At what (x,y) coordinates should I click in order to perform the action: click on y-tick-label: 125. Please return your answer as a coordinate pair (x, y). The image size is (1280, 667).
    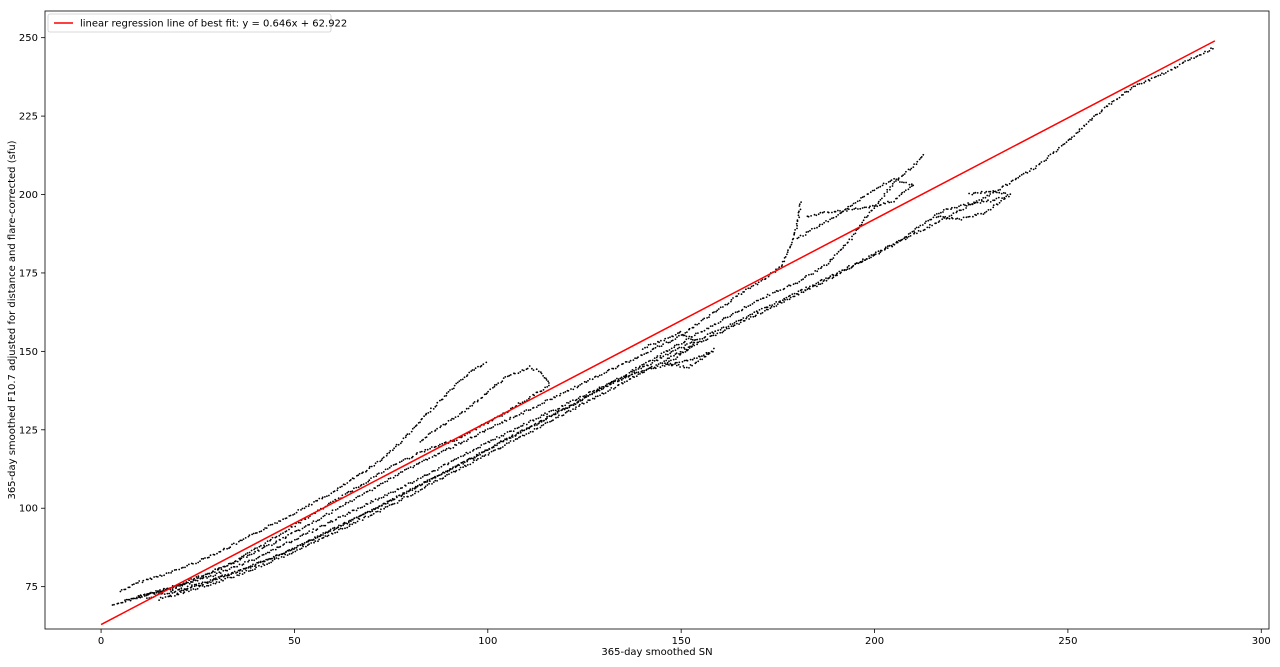
    Looking at the image, I should click on (28, 430).